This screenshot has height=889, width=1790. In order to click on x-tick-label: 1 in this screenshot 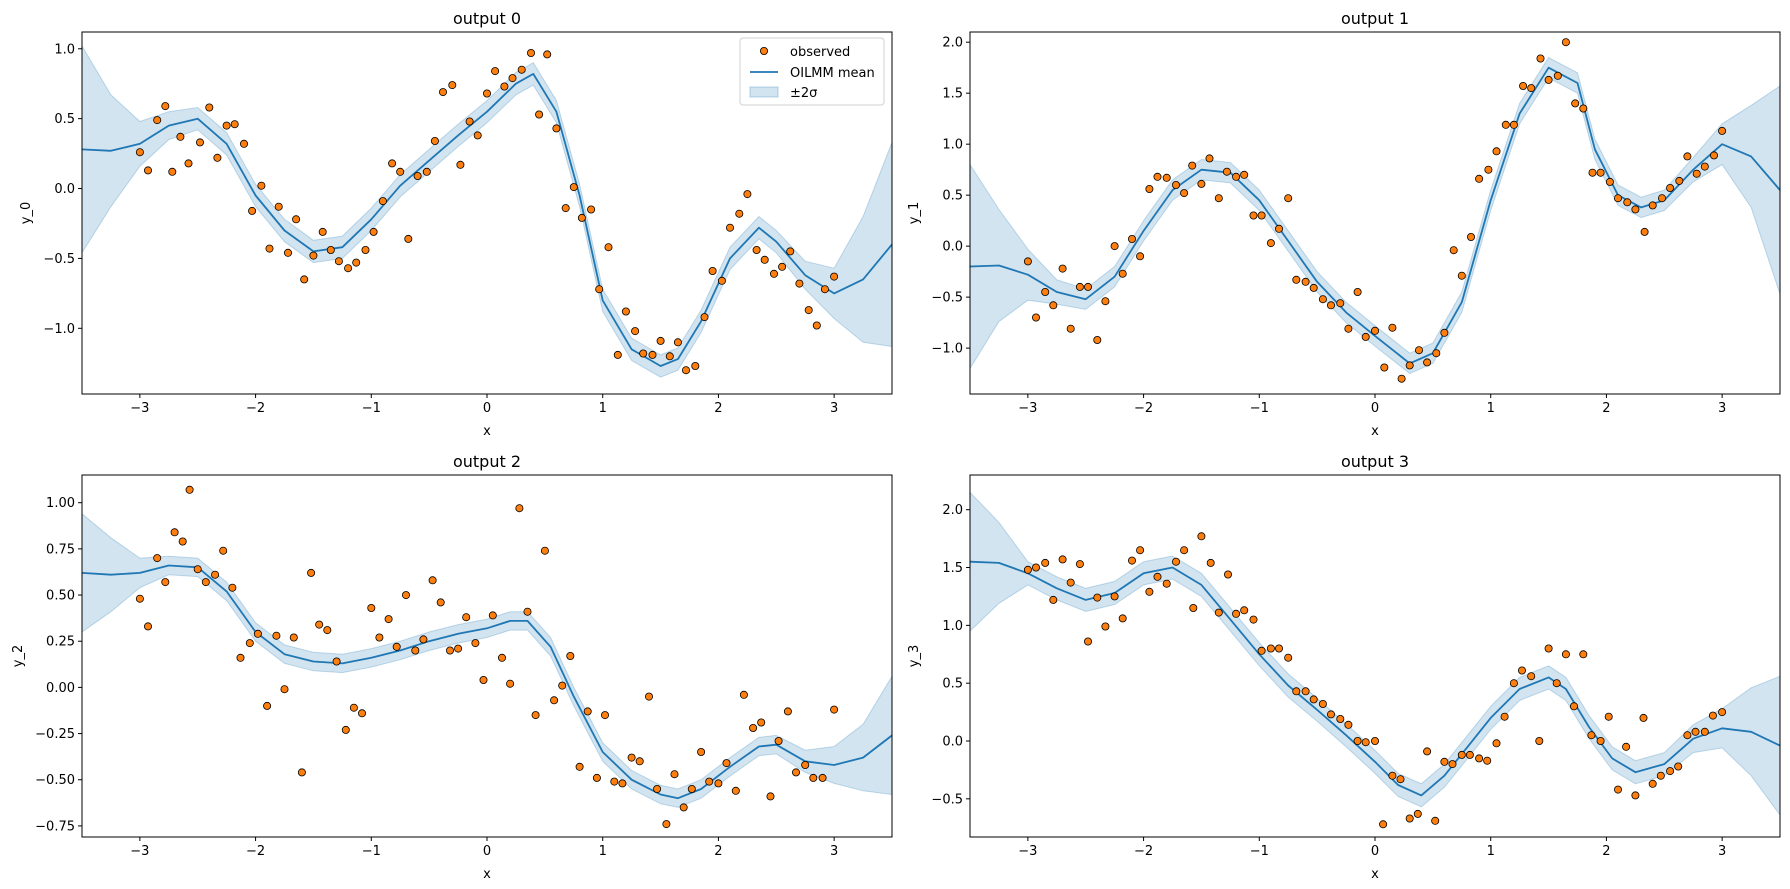, I will do `click(603, 408)`.